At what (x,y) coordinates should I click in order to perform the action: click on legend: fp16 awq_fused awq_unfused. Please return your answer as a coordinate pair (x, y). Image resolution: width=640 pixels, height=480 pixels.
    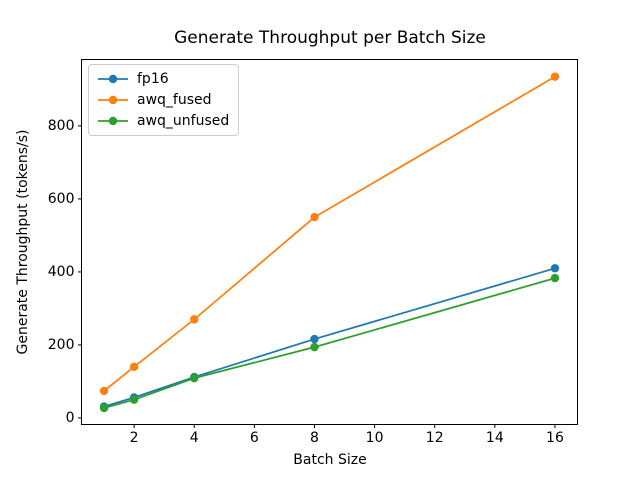
    Looking at the image, I should click on (164, 100).